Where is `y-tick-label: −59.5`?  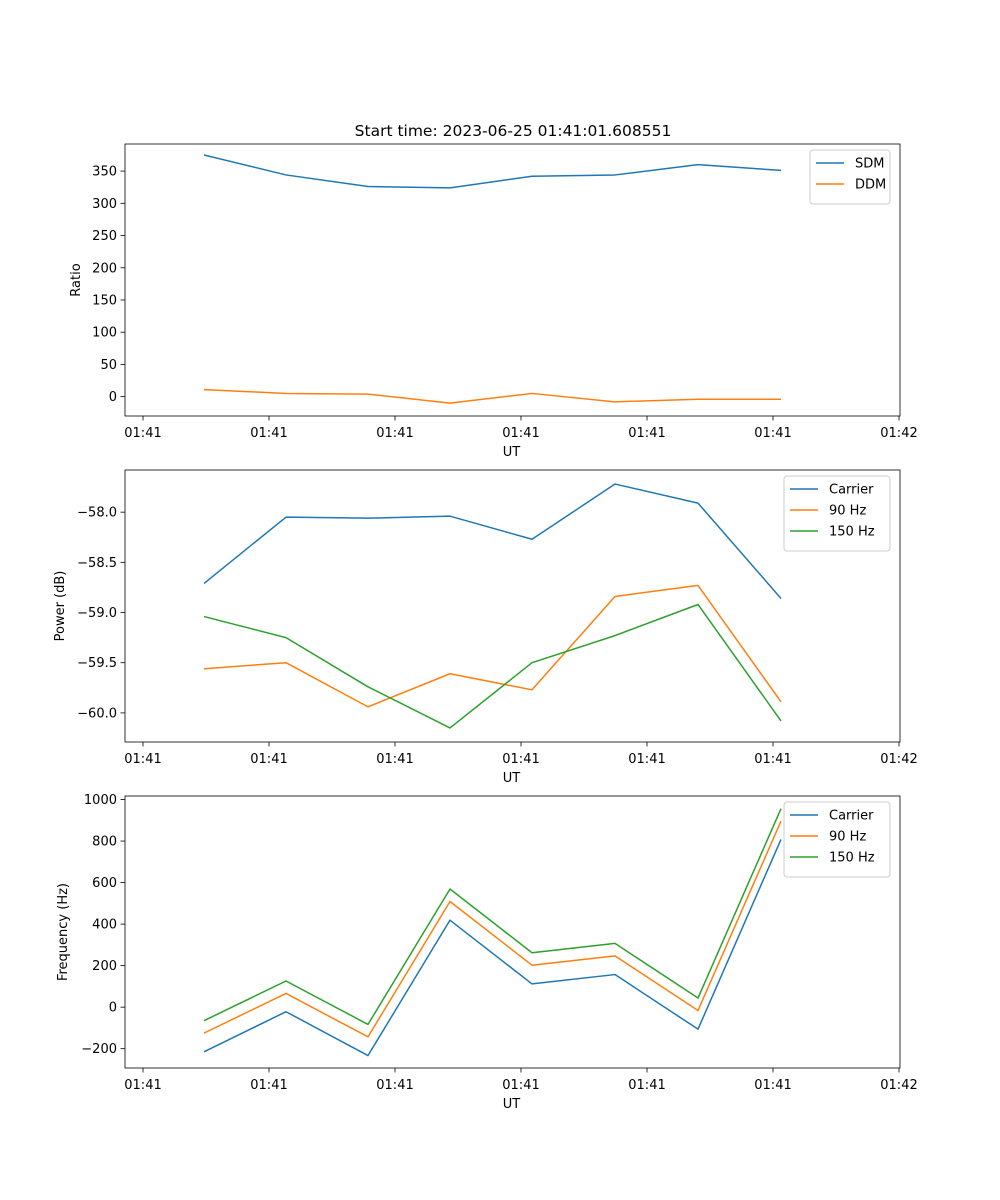
y-tick-label: −59.5 is located at coordinates (97, 663).